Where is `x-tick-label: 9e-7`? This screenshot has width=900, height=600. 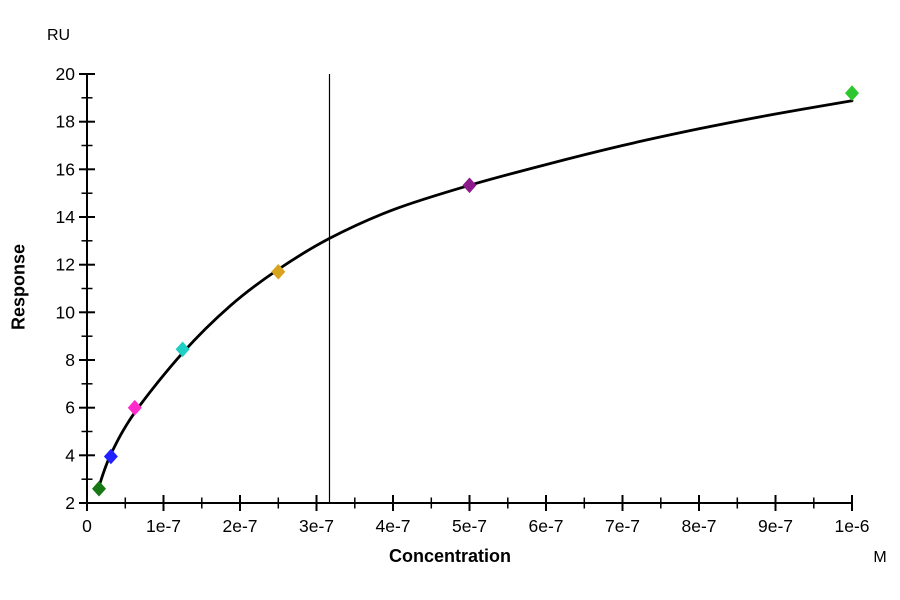 x-tick-label: 9e-7 is located at coordinates (775, 526).